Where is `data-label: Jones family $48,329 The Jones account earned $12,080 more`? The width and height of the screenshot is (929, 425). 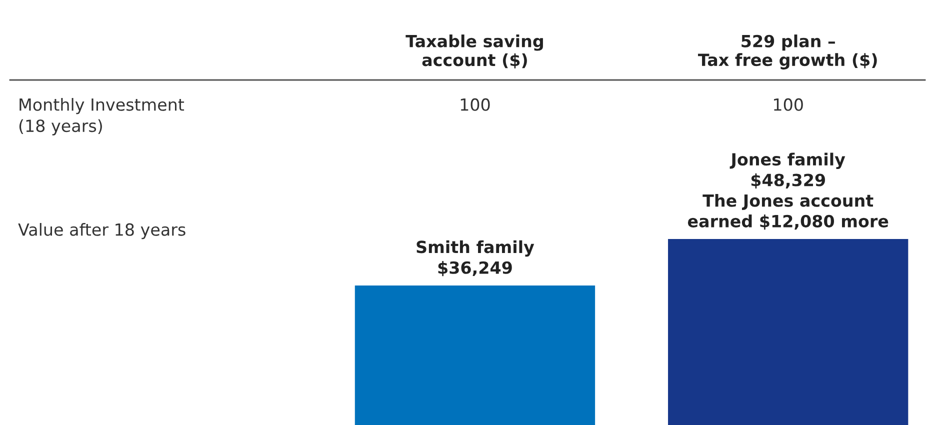
data-label: Jones family $48,329 The Jones account earned $12,080 more is located at coordinates (788, 191).